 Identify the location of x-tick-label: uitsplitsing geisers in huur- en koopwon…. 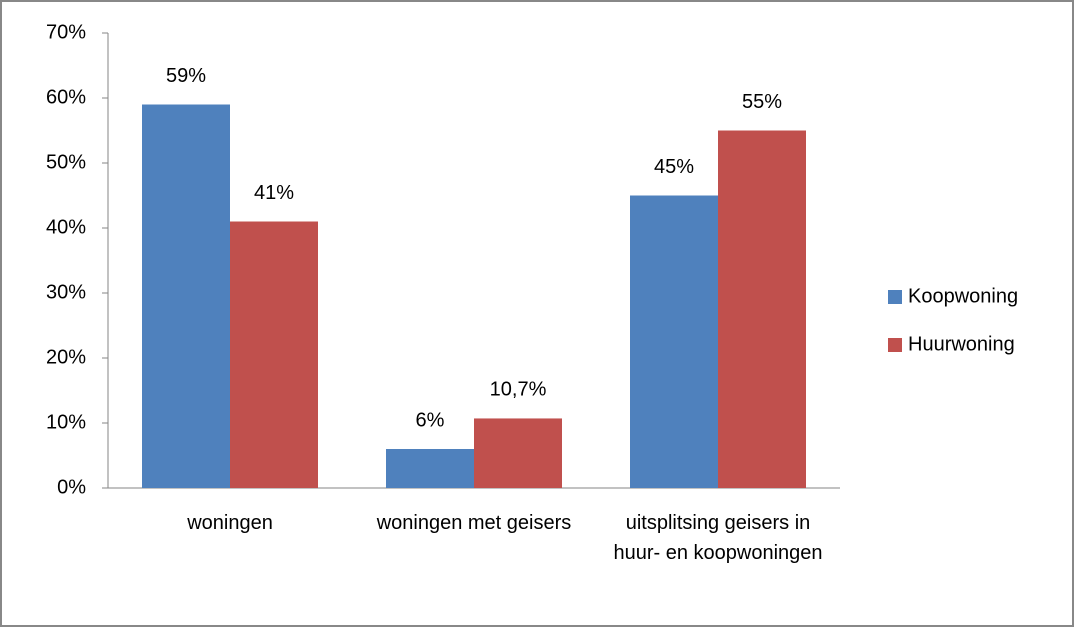
(718, 538).